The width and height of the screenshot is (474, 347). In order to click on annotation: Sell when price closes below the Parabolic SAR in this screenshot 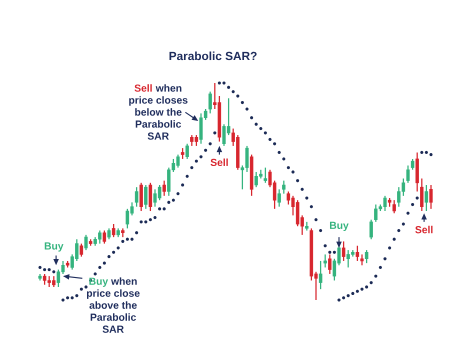, I will do `click(158, 112)`.